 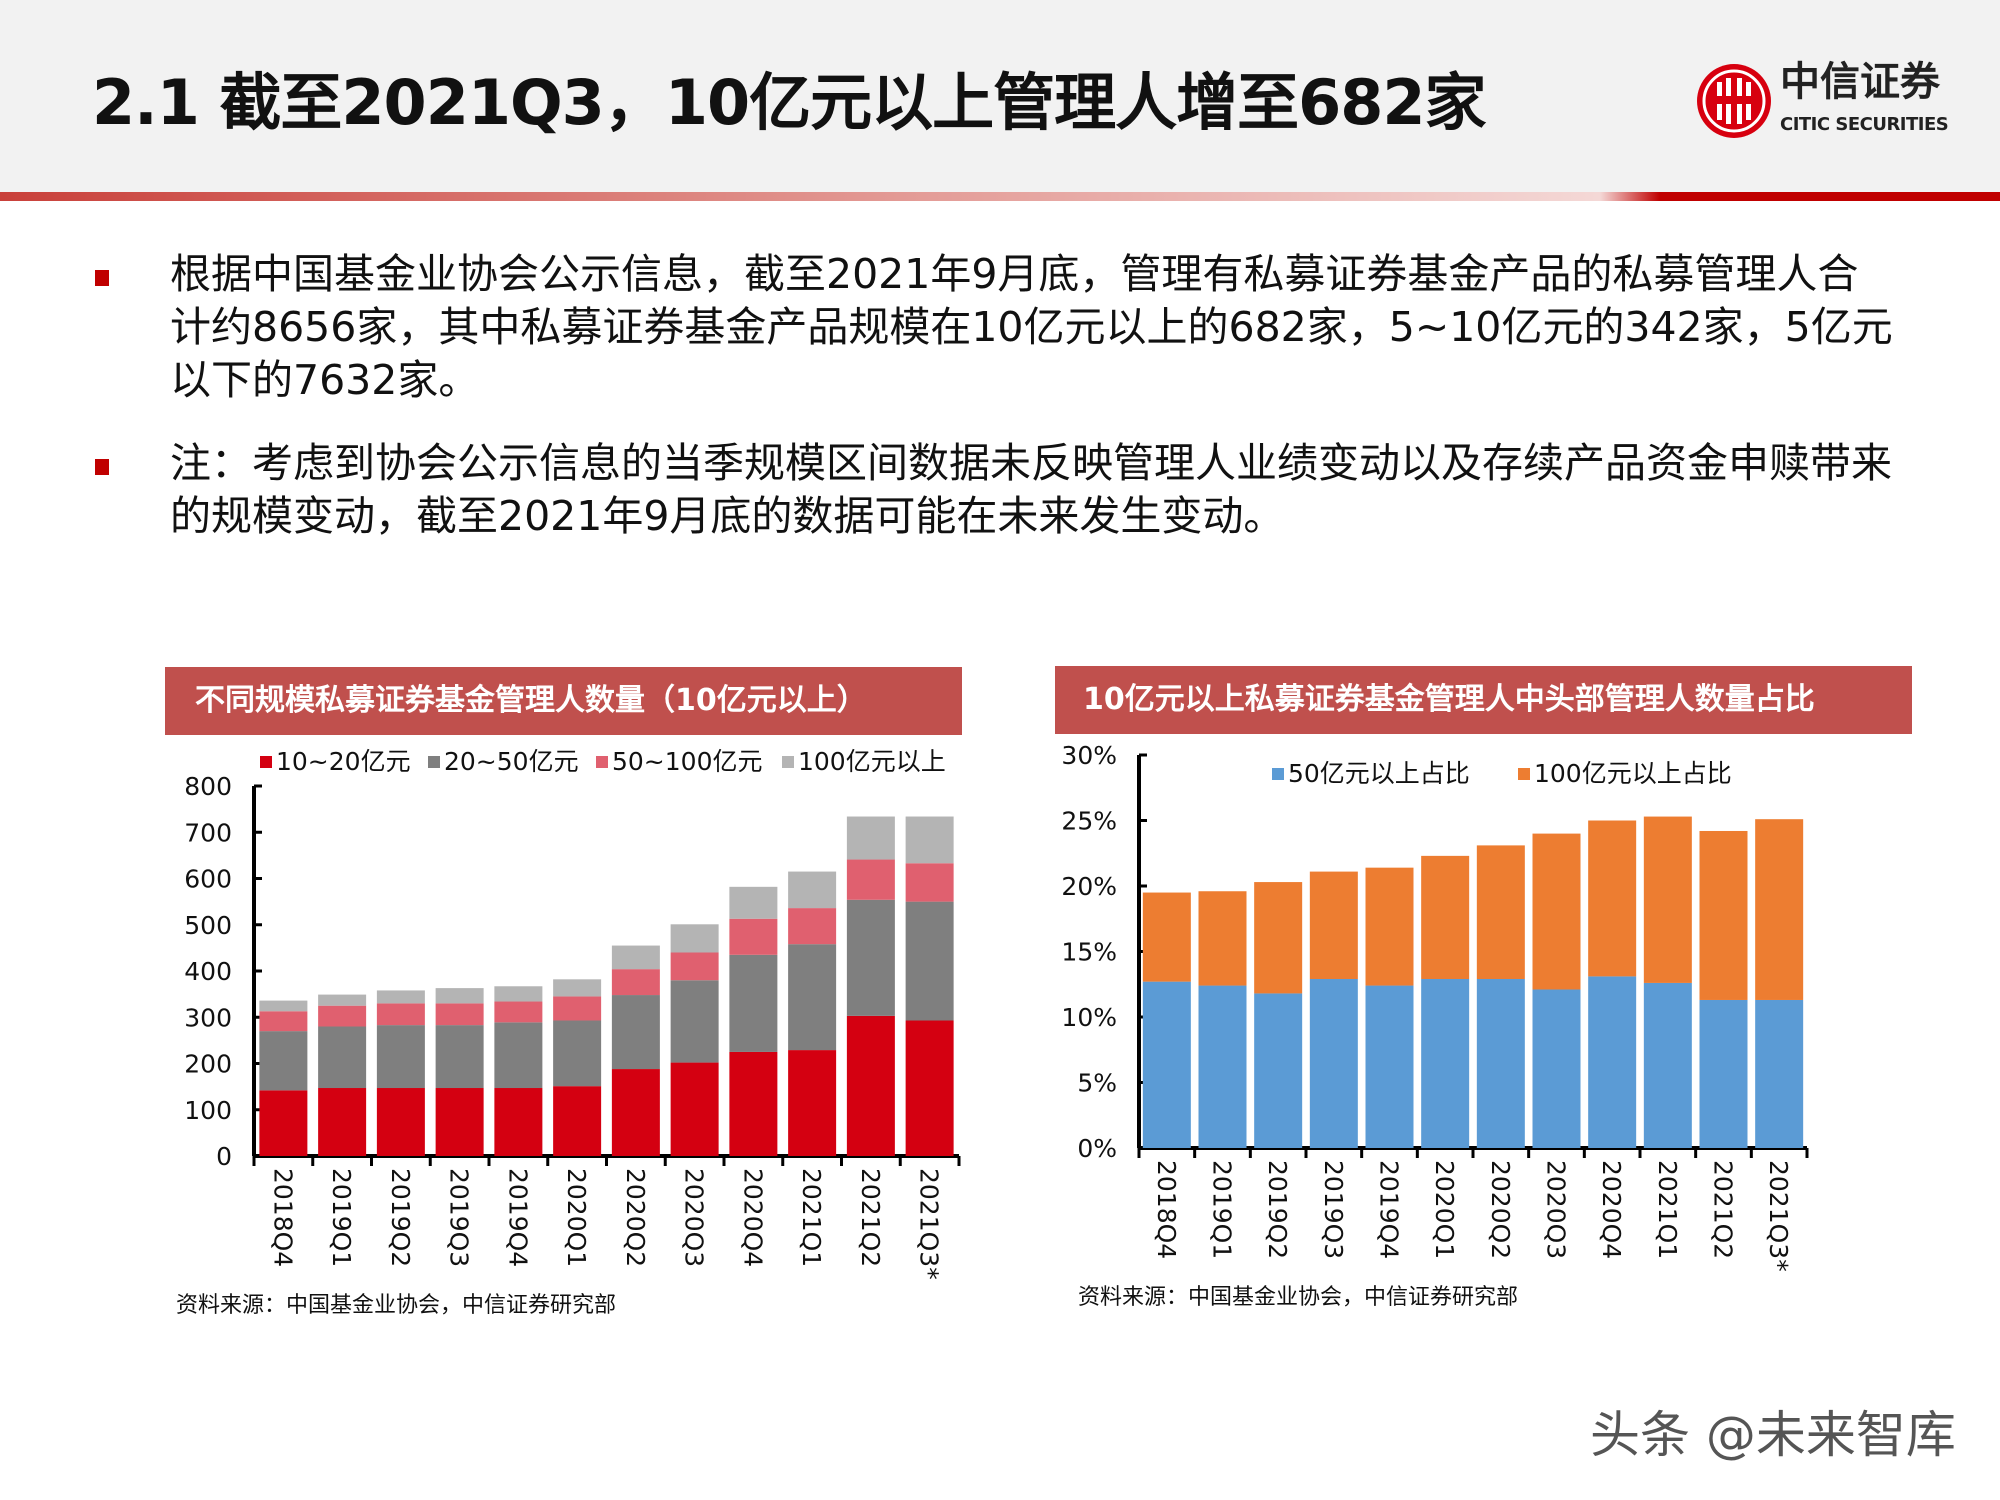 What do you see at coordinates (929, 1224) in the screenshot?
I see `chart1-x-tick-label: 2021Q3*` at bounding box center [929, 1224].